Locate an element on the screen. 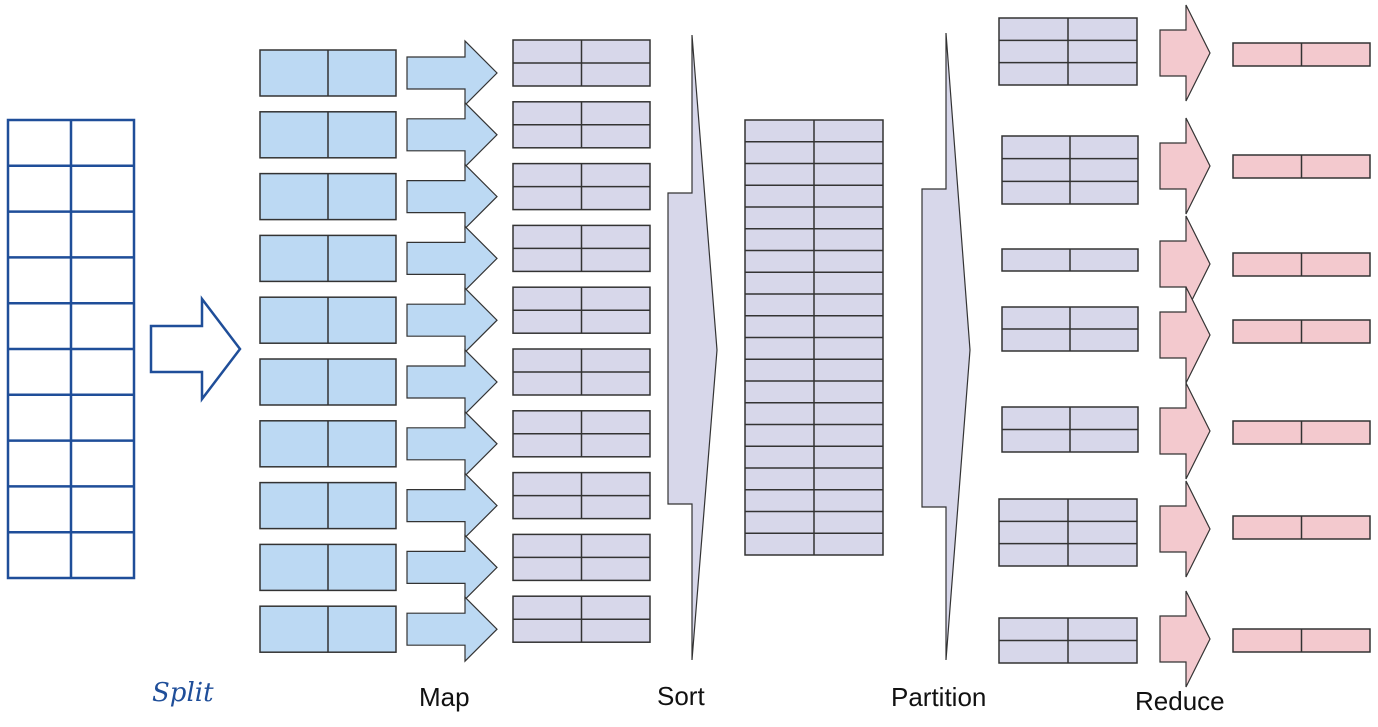 The image size is (1378, 727). split-label: Split is located at coordinates (183, 693).